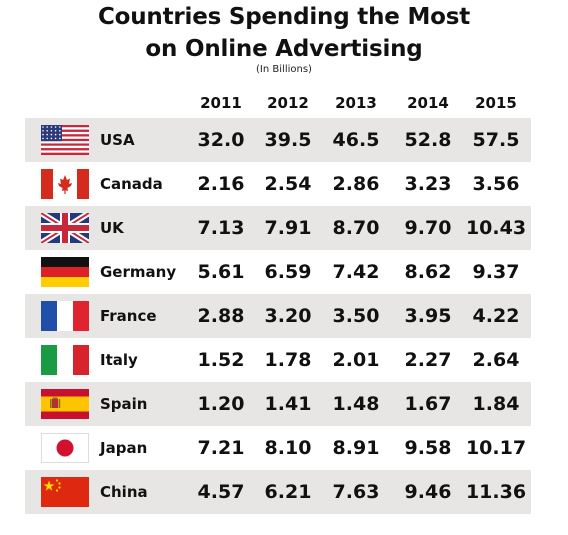  Describe the element at coordinates (65, 228) in the screenshot. I see `uk-flag-icon` at that location.